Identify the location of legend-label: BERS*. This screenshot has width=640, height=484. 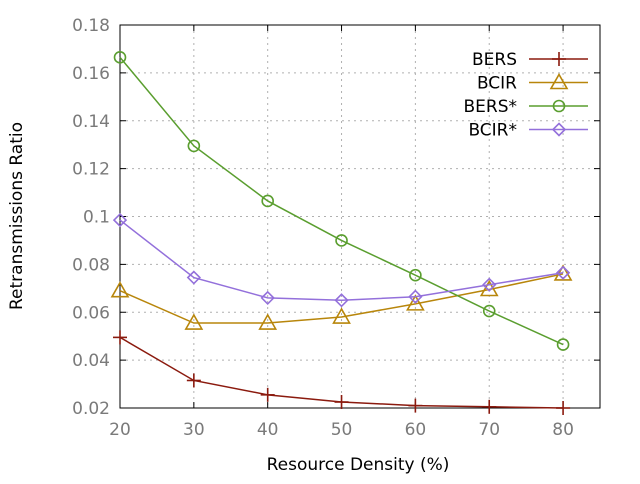
(490, 107).